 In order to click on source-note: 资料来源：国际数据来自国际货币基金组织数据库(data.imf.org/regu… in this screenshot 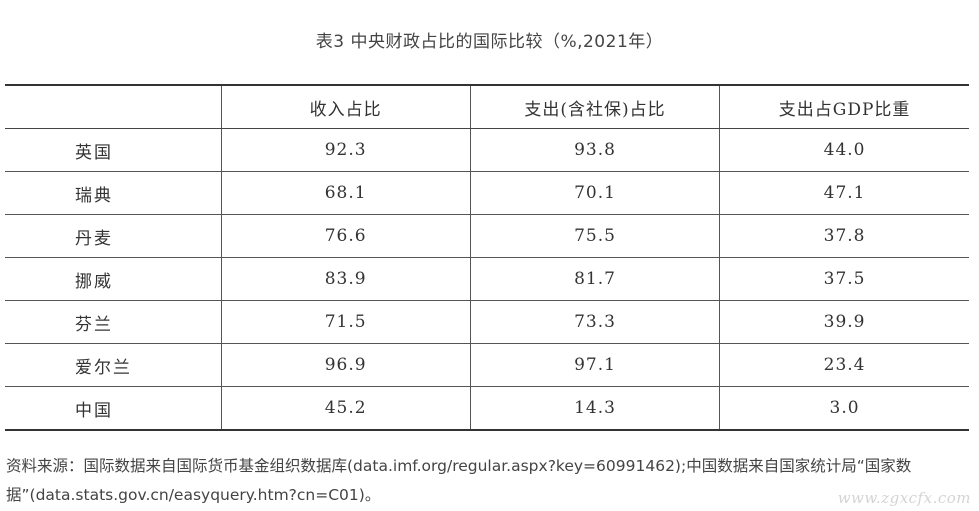, I will do `click(459, 480)`.